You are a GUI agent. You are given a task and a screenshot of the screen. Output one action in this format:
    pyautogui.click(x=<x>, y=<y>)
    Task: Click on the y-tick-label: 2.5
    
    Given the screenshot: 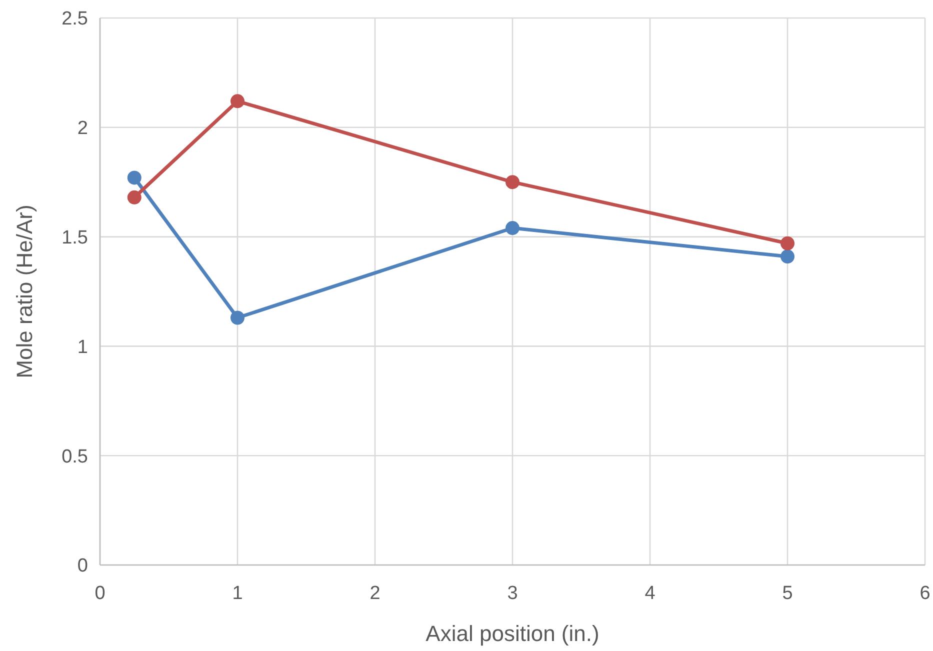 What is the action you would take?
    pyautogui.click(x=75, y=19)
    